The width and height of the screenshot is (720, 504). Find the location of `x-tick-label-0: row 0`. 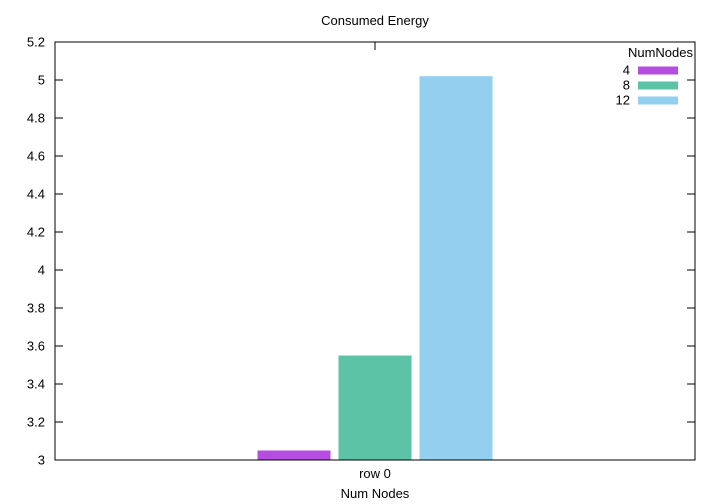

x-tick-label-0: row 0 is located at coordinates (375, 473).